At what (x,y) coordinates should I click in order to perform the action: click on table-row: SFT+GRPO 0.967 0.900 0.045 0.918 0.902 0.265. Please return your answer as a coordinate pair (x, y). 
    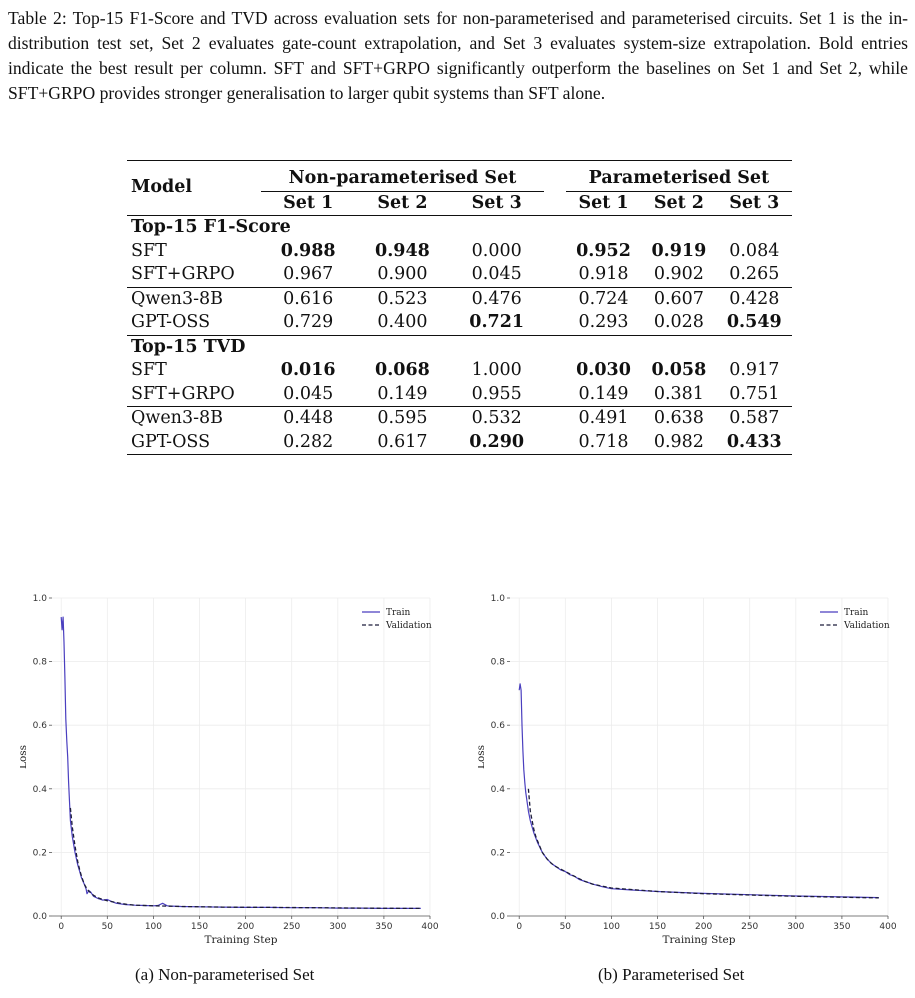
    Looking at the image, I should click on (459, 275).